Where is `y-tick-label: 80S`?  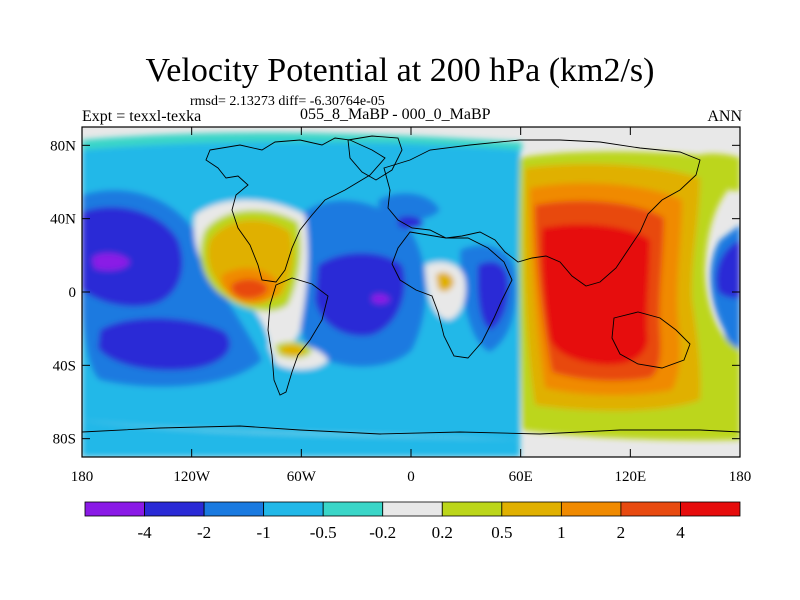 y-tick-label: 80S is located at coordinates (64, 440).